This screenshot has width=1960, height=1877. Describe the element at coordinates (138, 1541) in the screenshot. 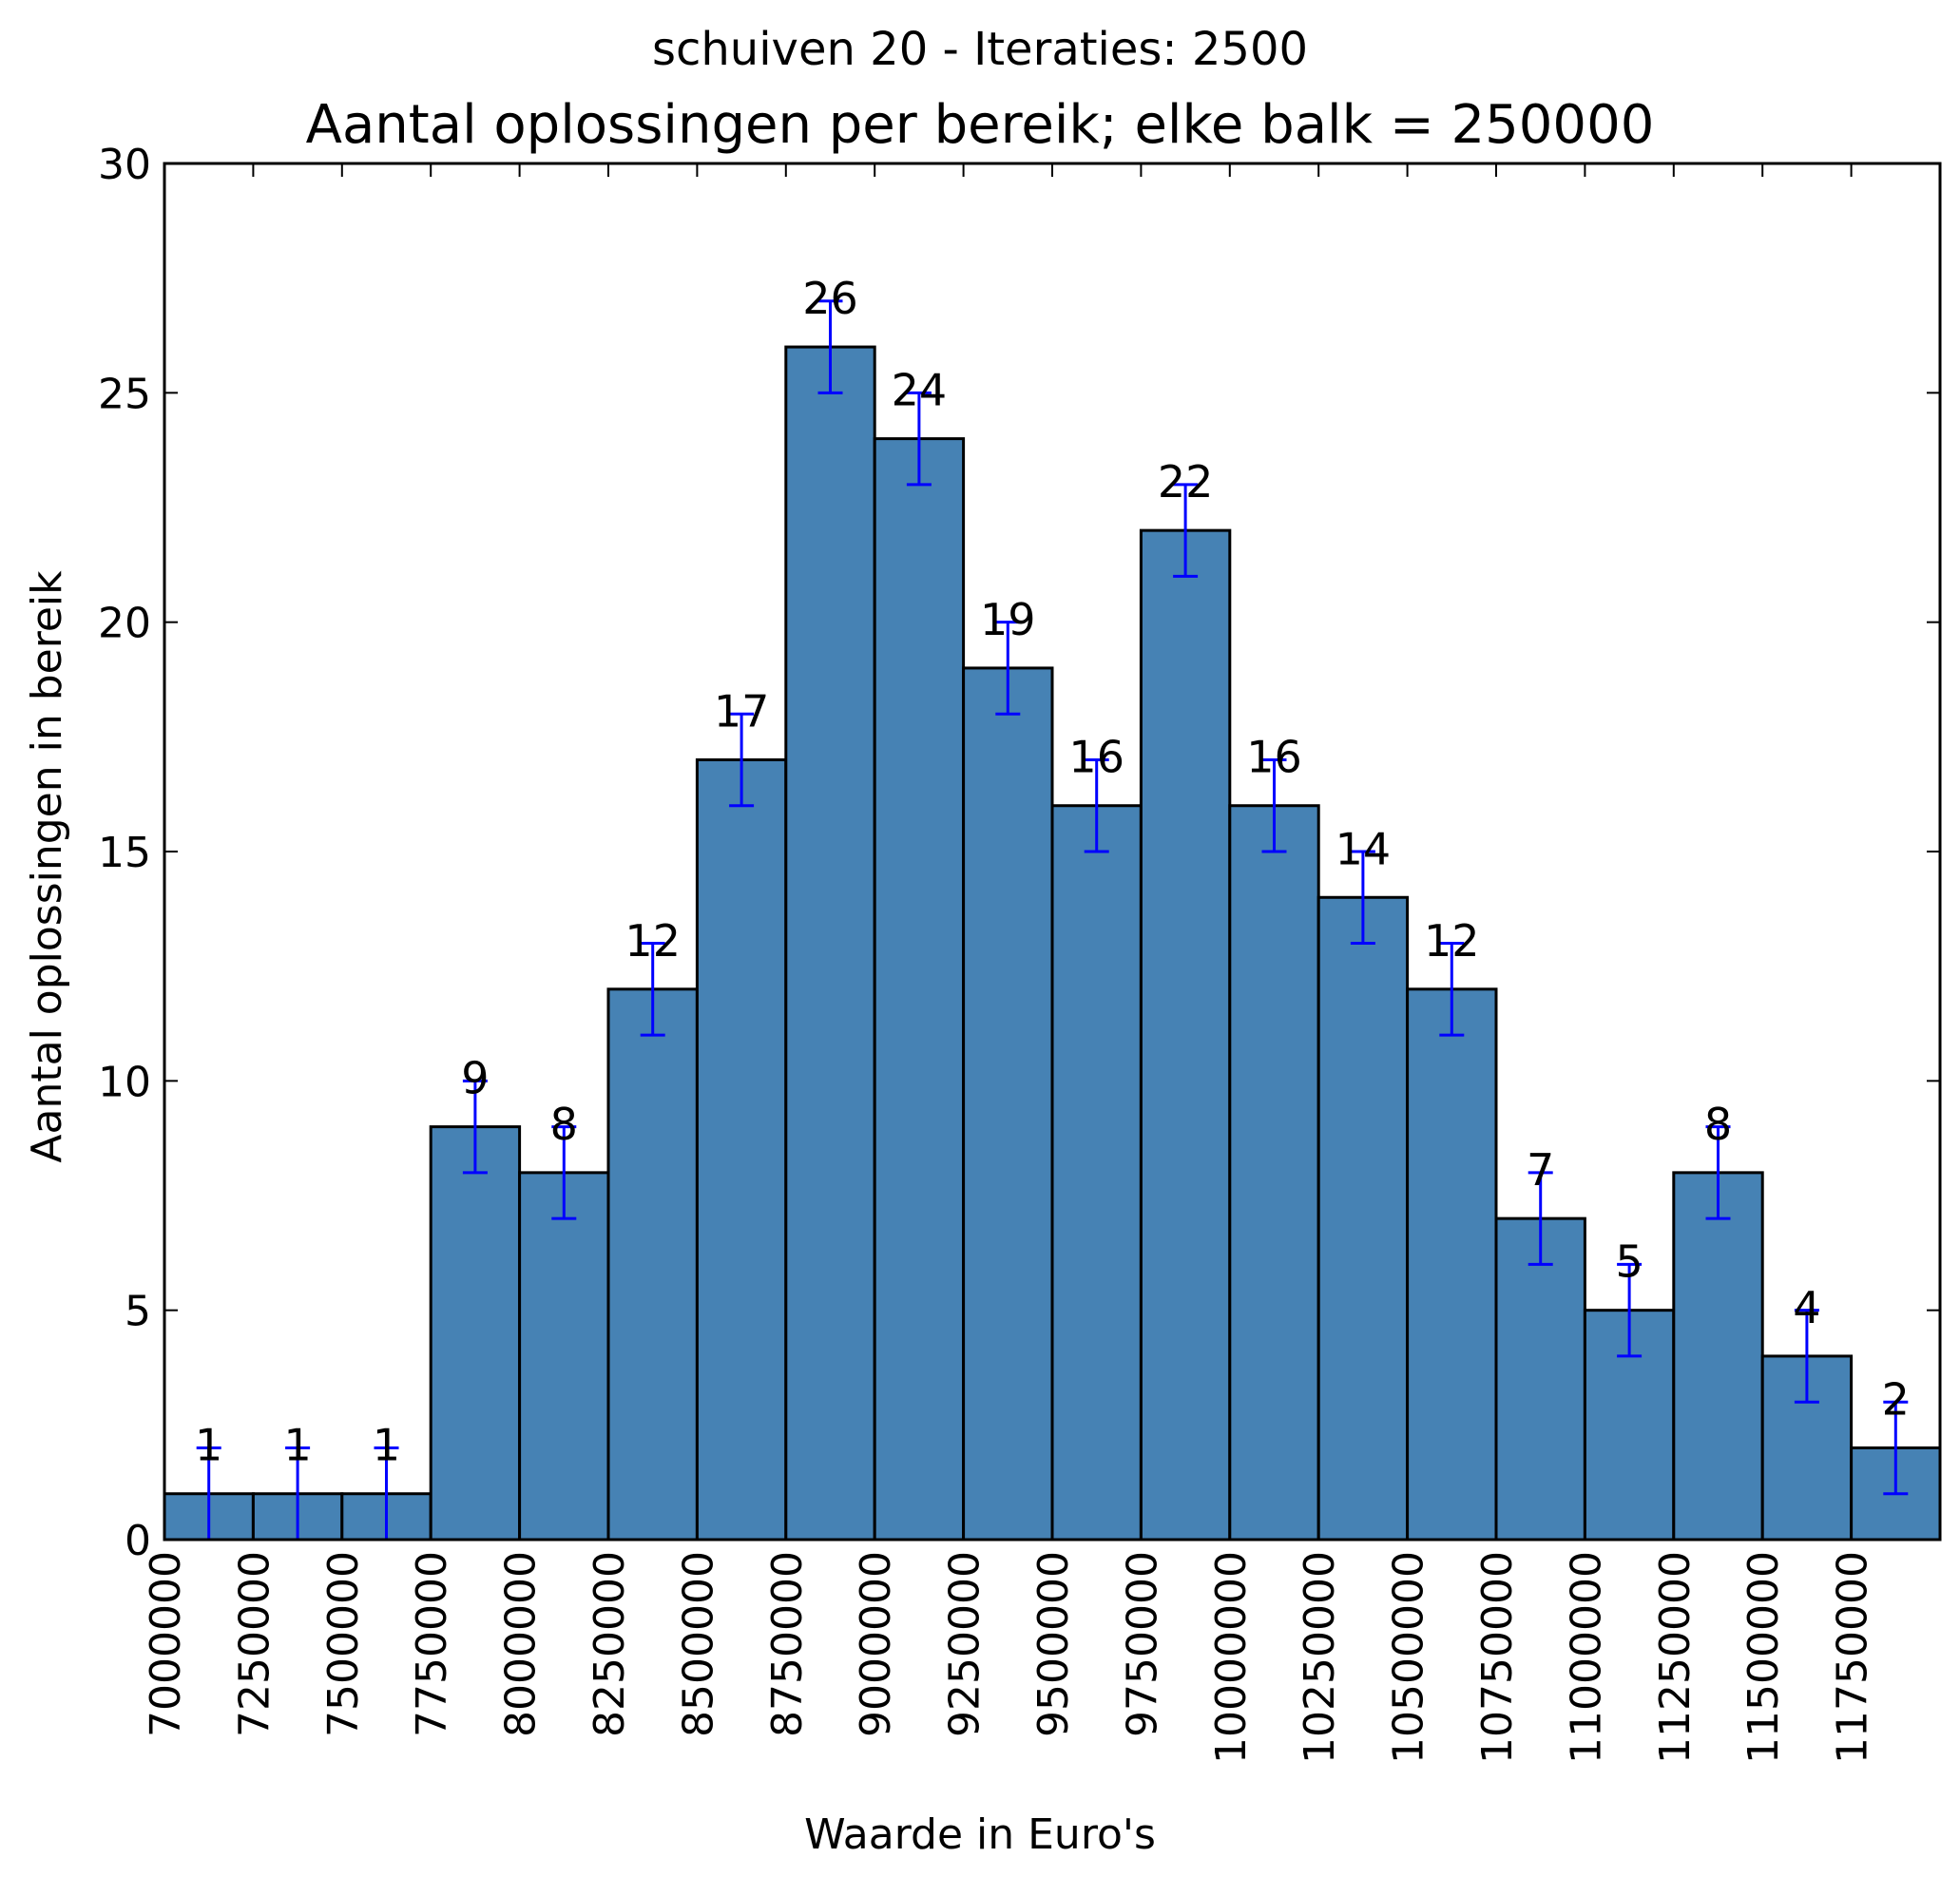

I see `y-tick-label: 0` at that location.